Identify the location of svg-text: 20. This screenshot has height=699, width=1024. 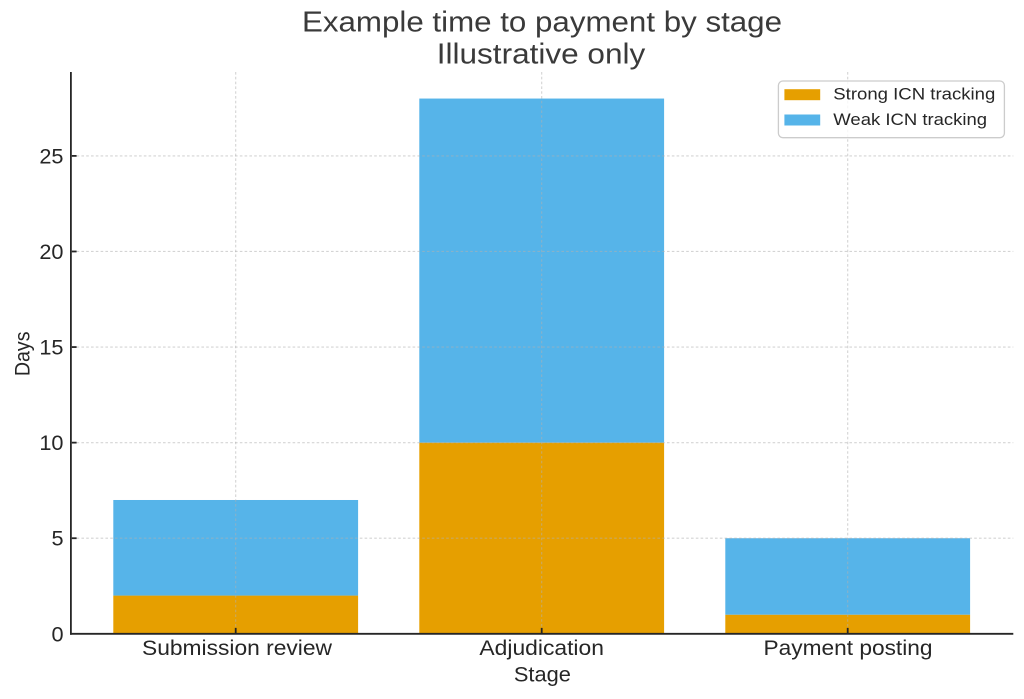
(51, 251).